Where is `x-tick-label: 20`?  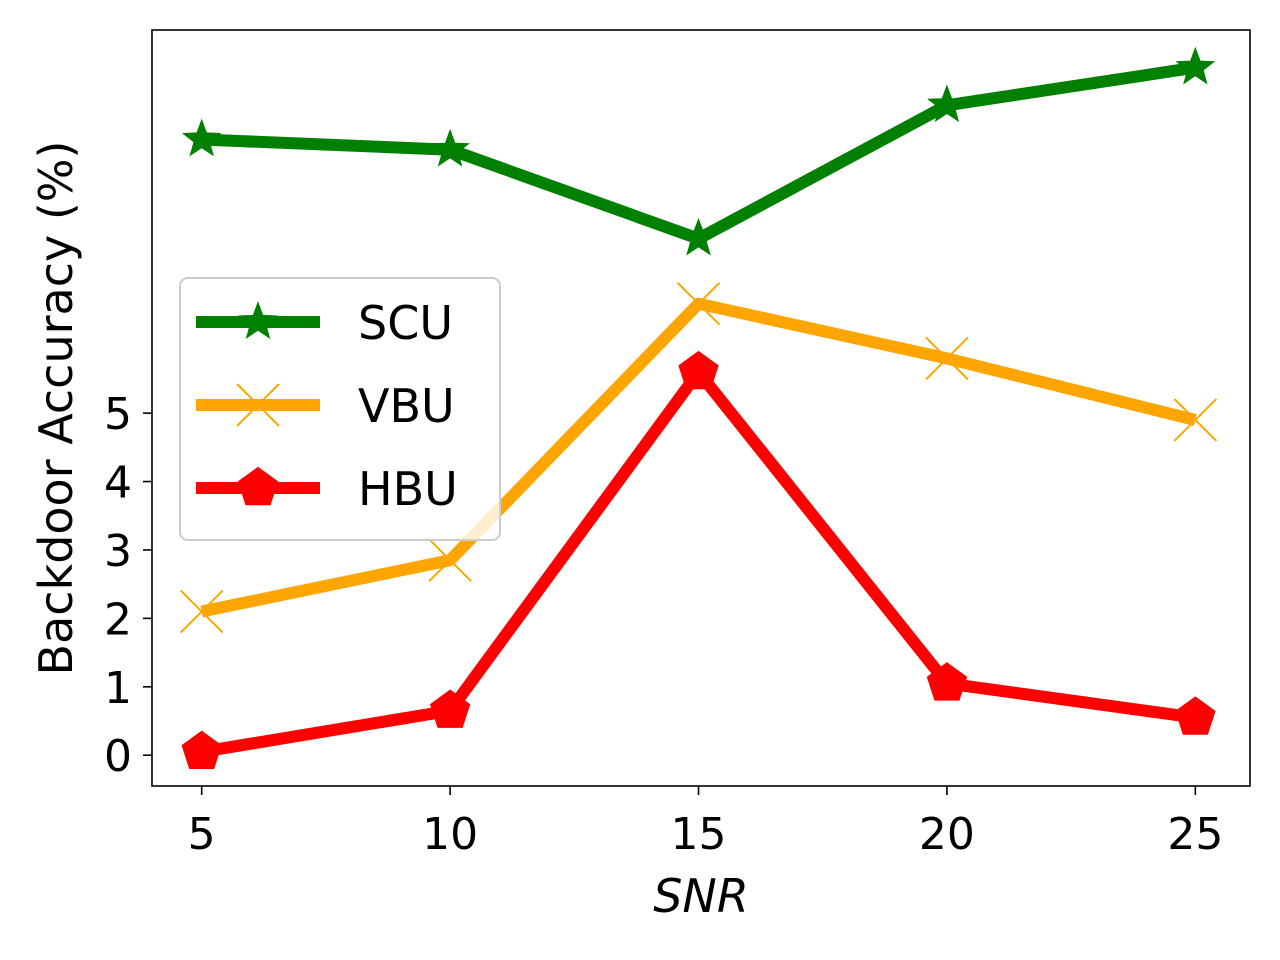 x-tick-label: 20 is located at coordinates (947, 834).